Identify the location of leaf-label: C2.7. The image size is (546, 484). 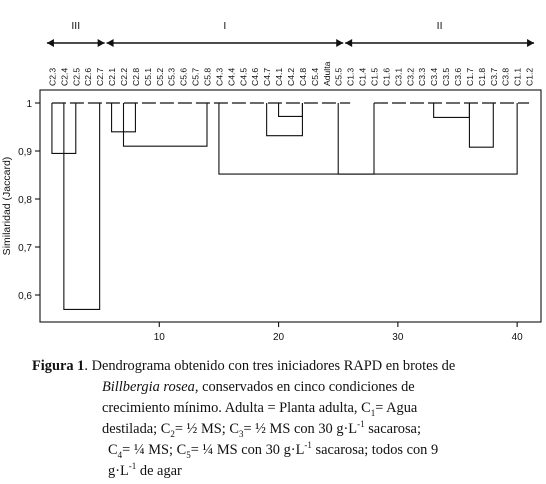
(100, 77).